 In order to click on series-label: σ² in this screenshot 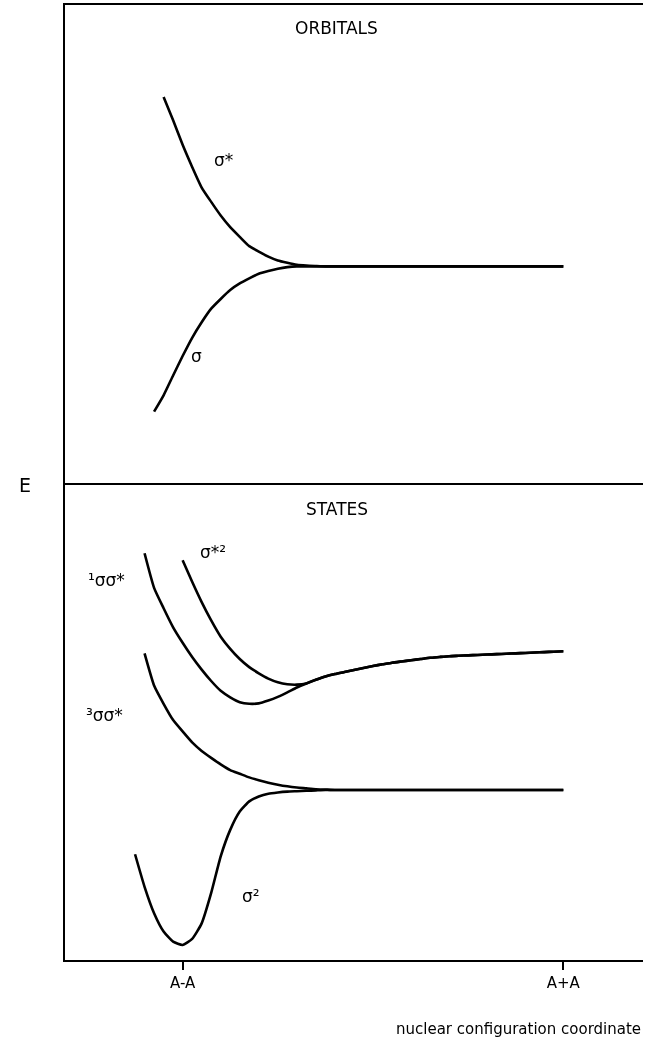, I will do `click(251, 896)`.